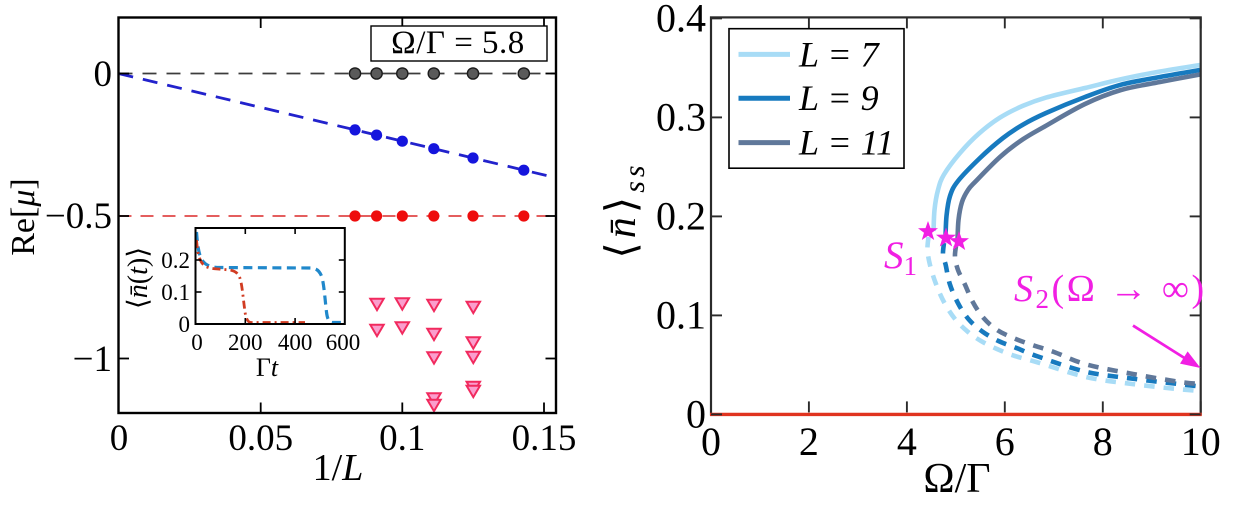 This screenshot has width=1258, height=522. What do you see at coordinates (338, 468) in the screenshot?
I see `svg-text: 1/L` at bounding box center [338, 468].